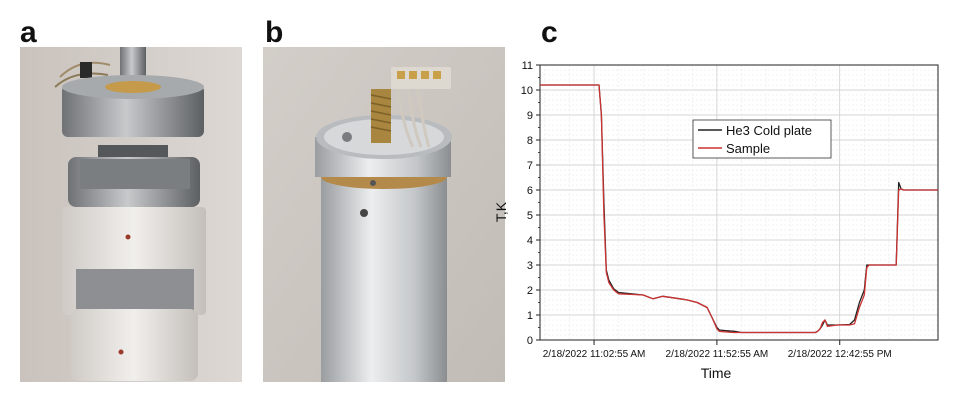  I want to click on chart-legend: He3 Cold plate Sample, so click(762, 139).